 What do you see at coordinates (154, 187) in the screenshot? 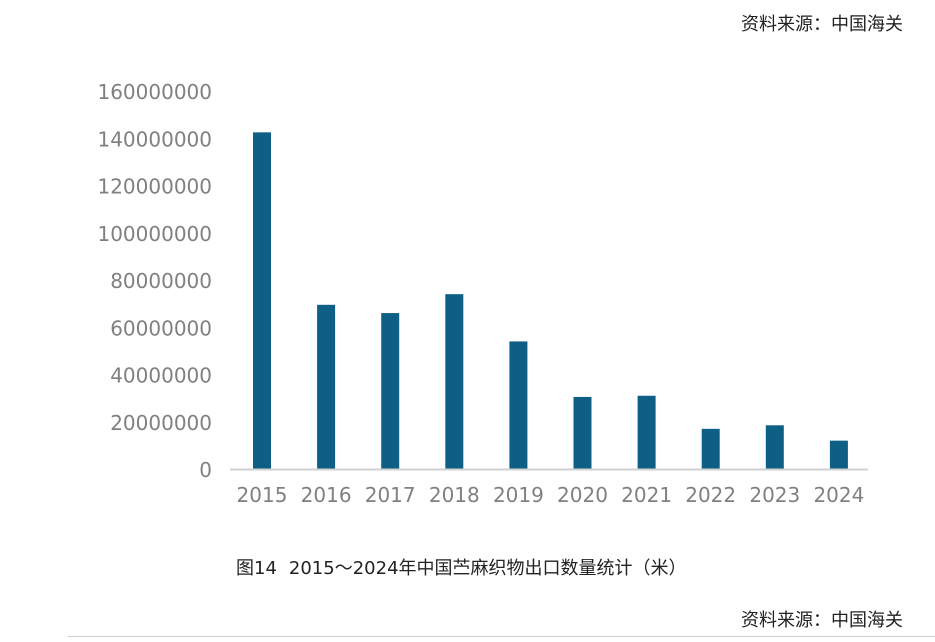
I see `y-tick-label: 120000000` at bounding box center [154, 187].